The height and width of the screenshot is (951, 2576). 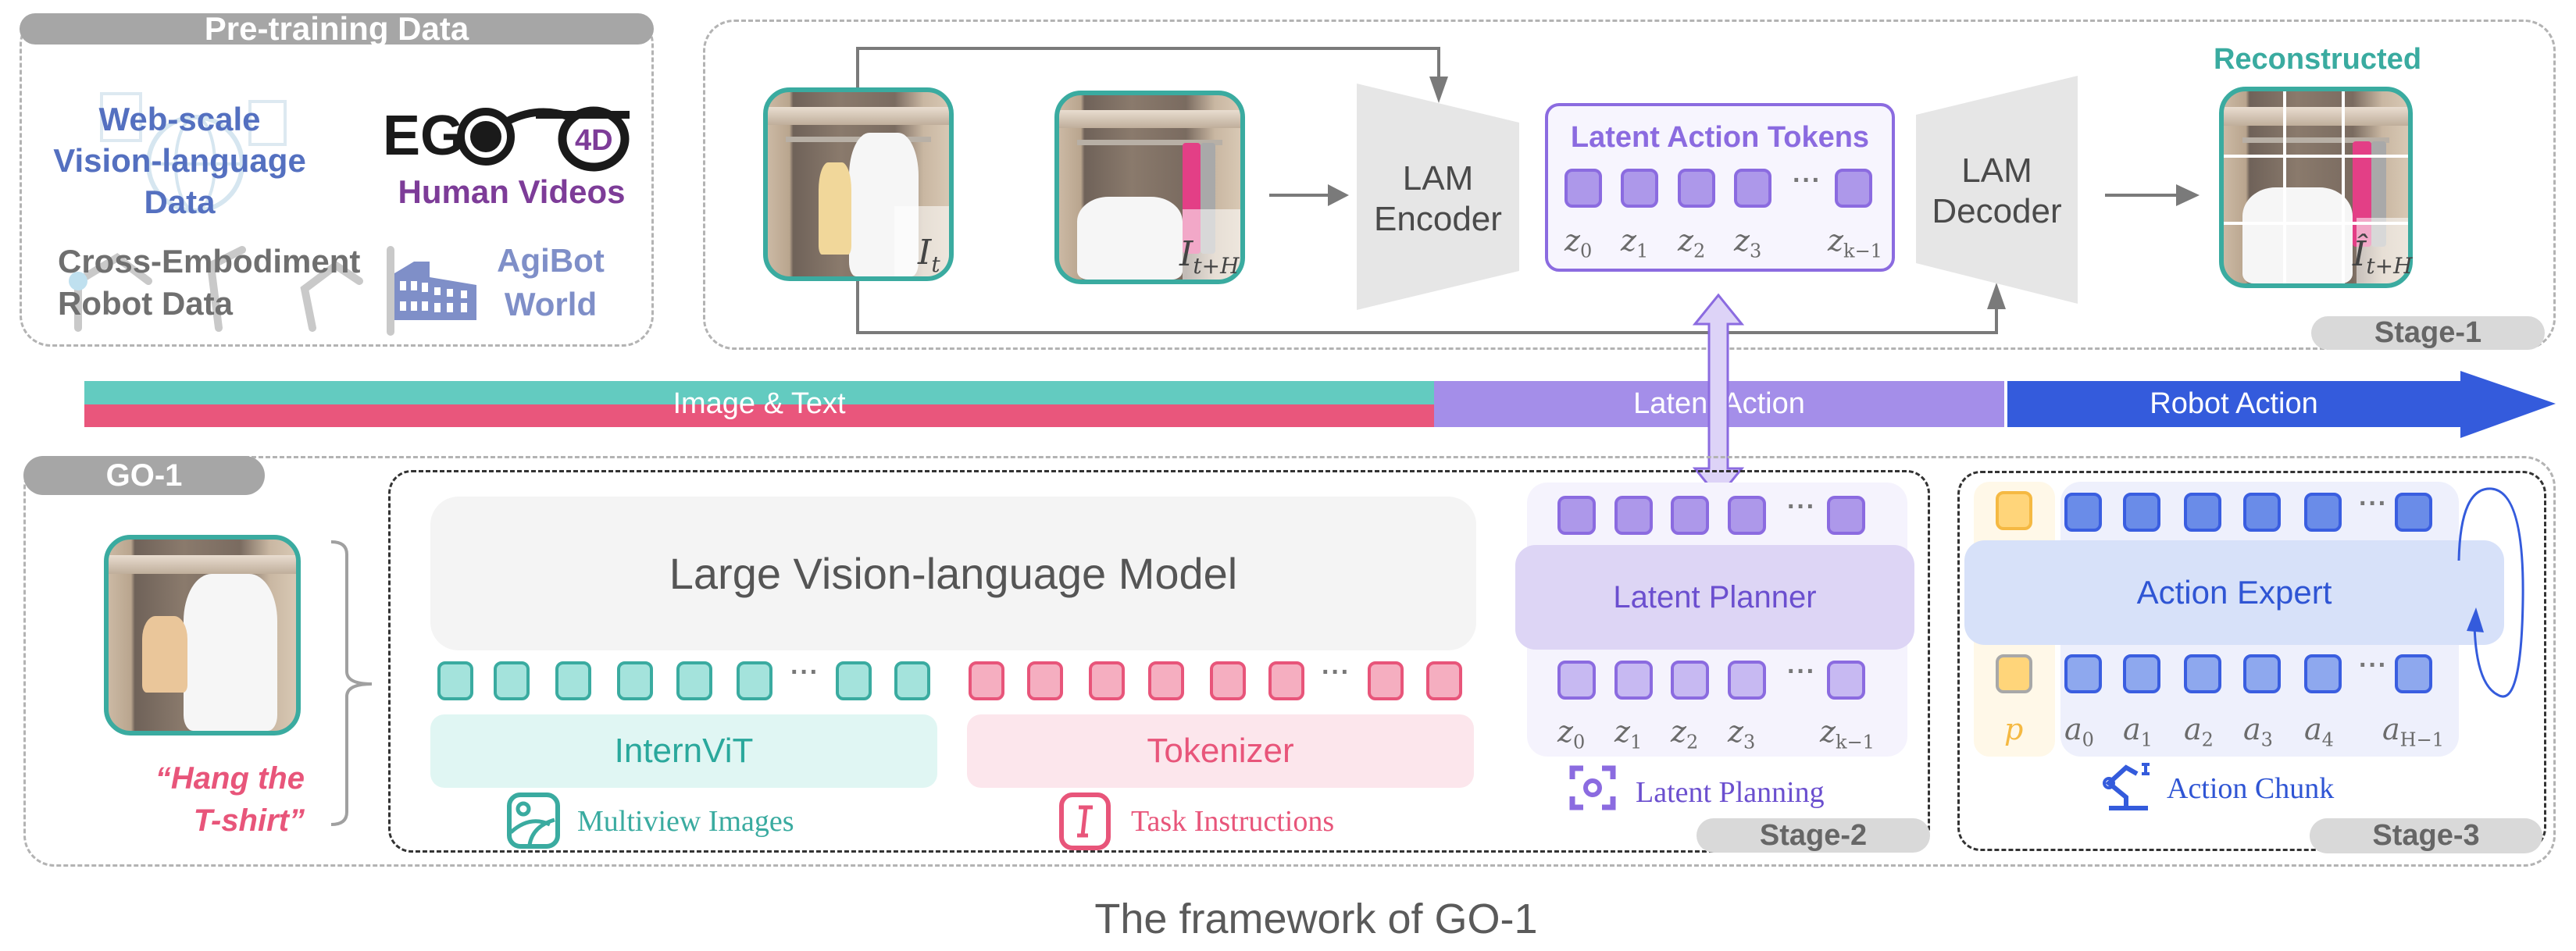 What do you see at coordinates (351, 683) in the screenshot?
I see `input-bracket` at bounding box center [351, 683].